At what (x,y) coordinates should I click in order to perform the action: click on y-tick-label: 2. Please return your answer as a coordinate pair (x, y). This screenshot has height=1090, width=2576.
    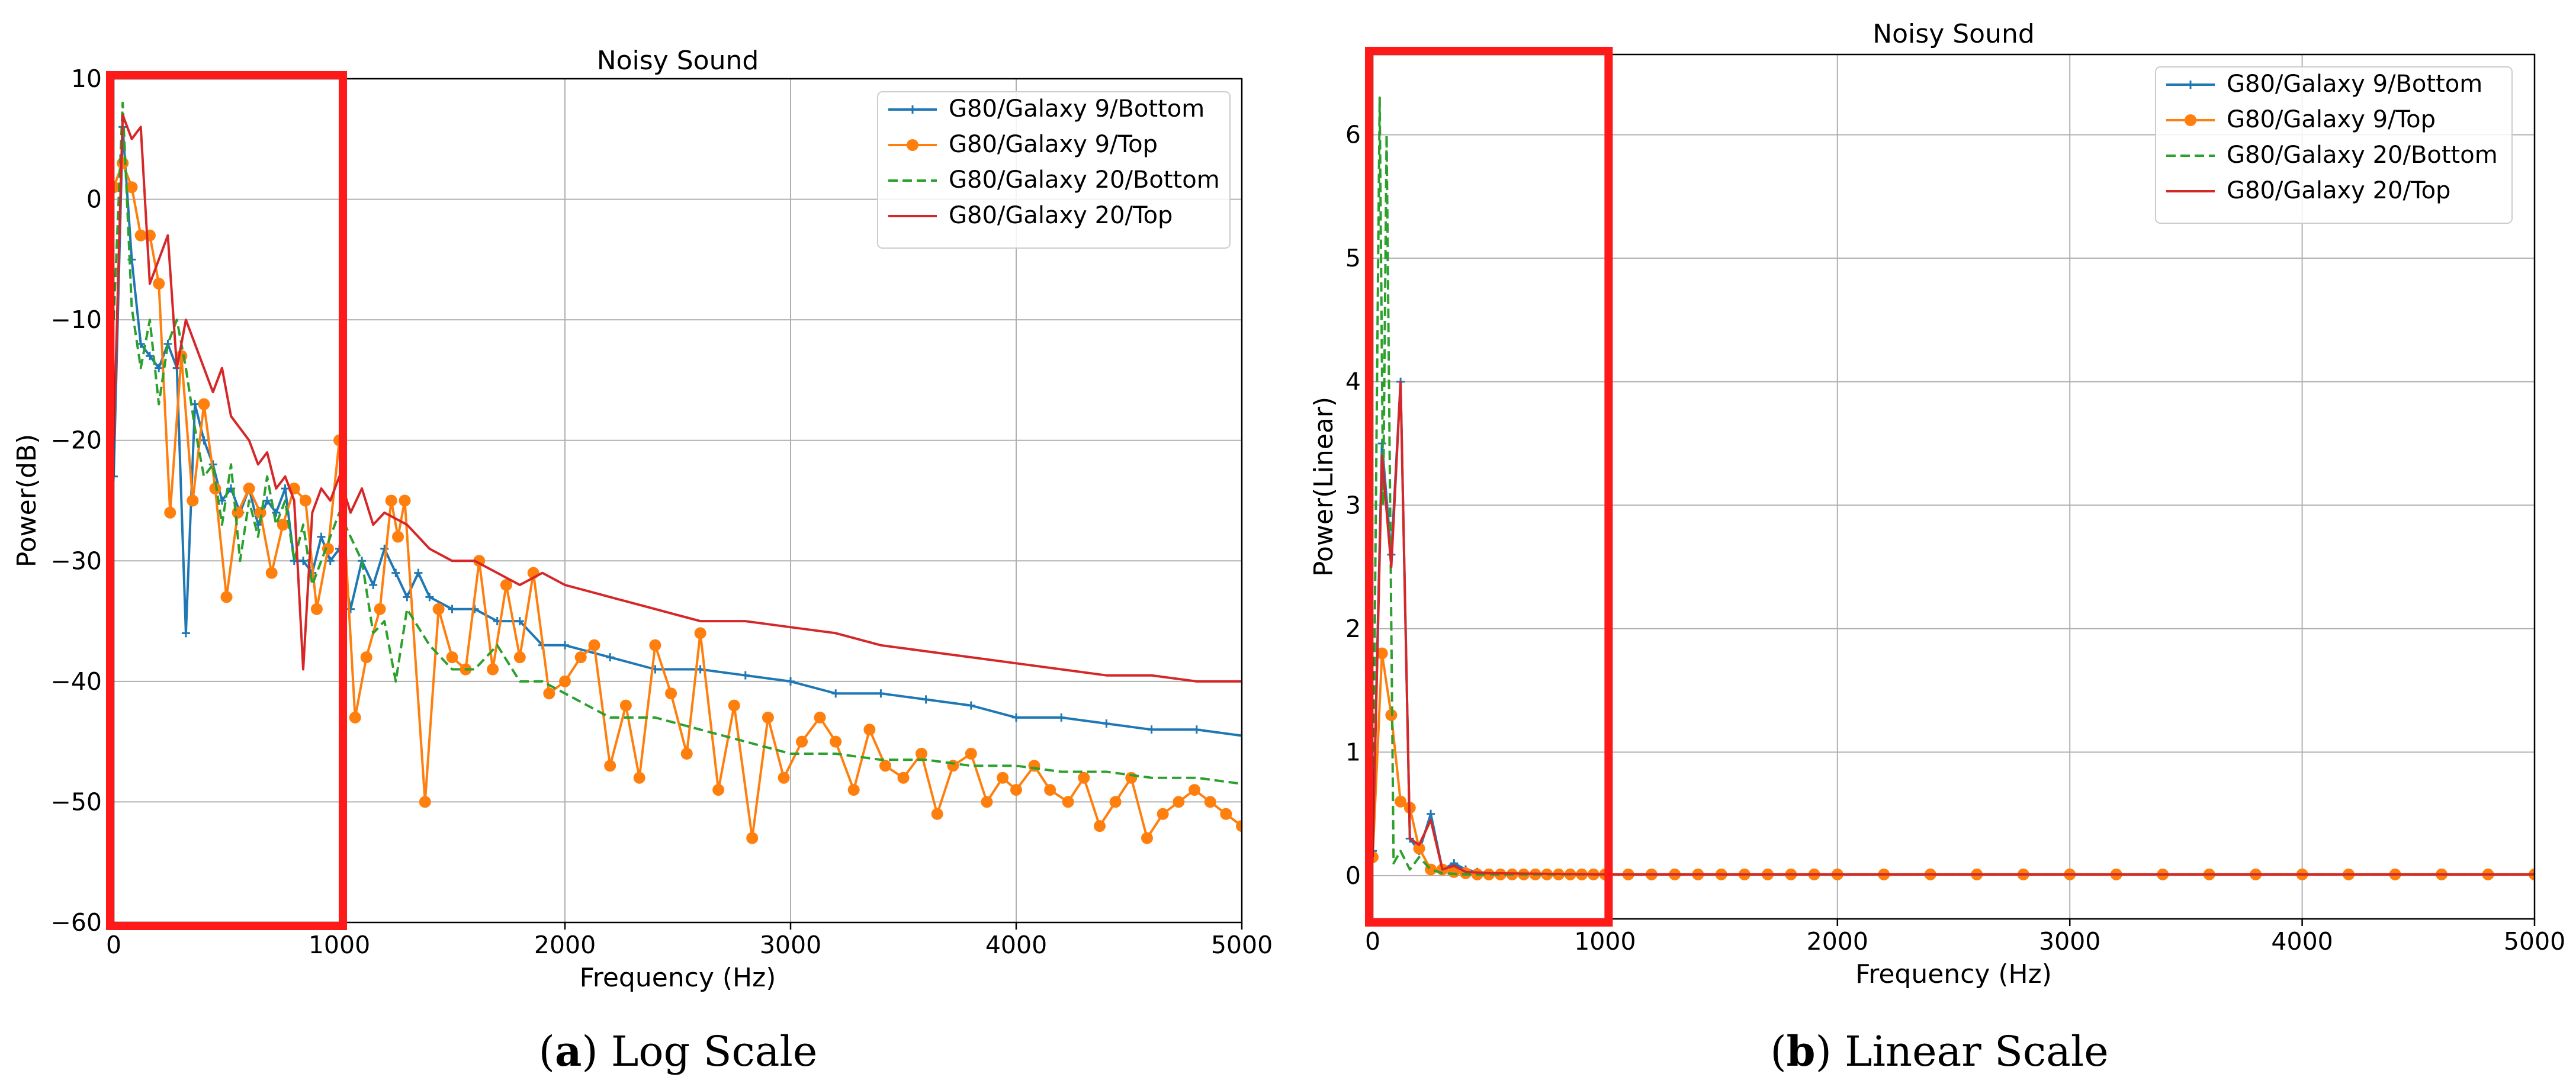
    Looking at the image, I should click on (1353, 629).